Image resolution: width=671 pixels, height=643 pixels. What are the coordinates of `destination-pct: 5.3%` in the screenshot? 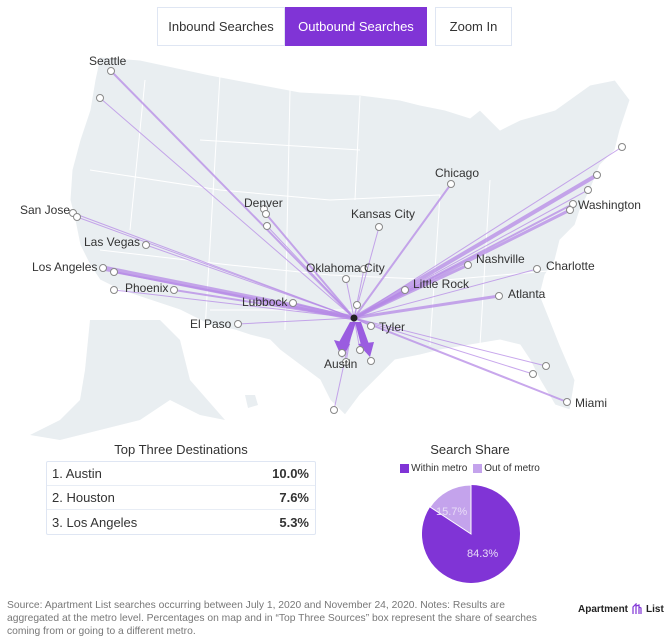 It's located at (294, 522).